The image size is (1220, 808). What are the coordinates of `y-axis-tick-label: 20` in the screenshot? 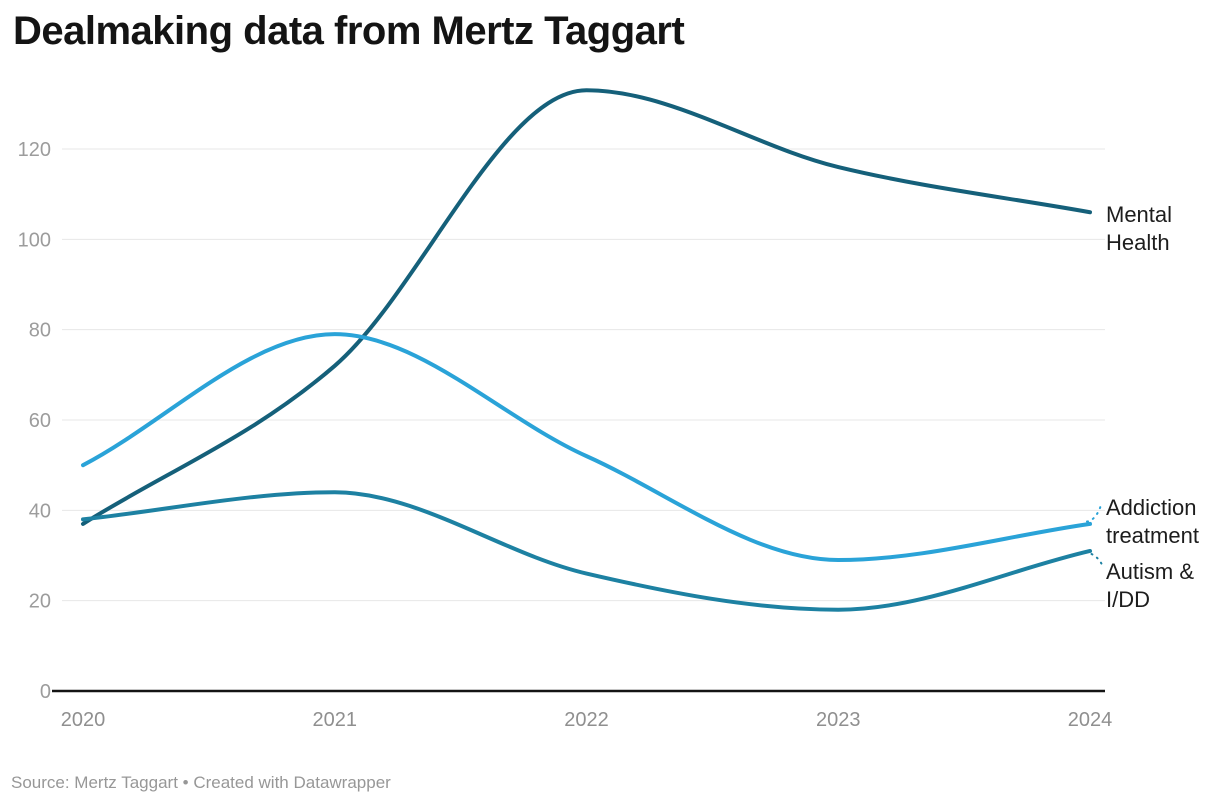 It's located at (40, 602).